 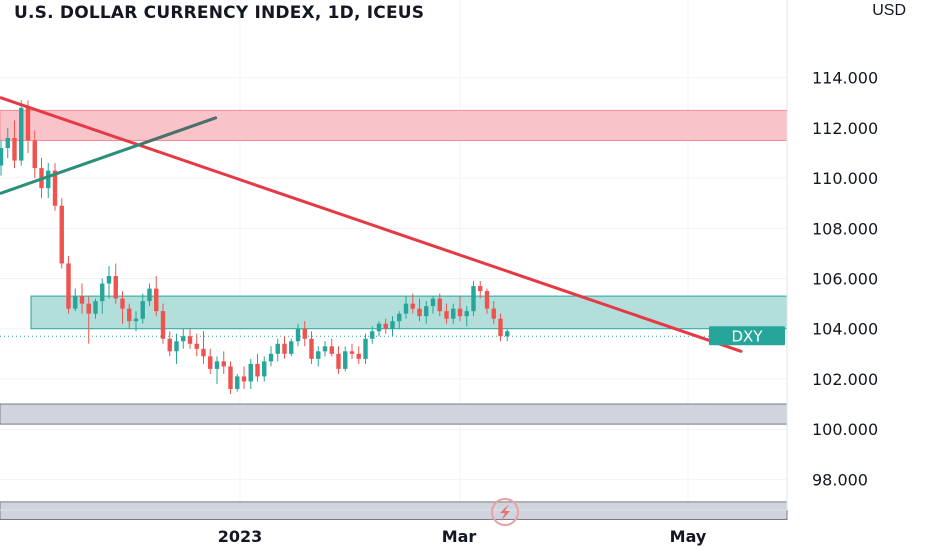 I want to click on y-tick-label: 114.000, so click(x=845, y=78).